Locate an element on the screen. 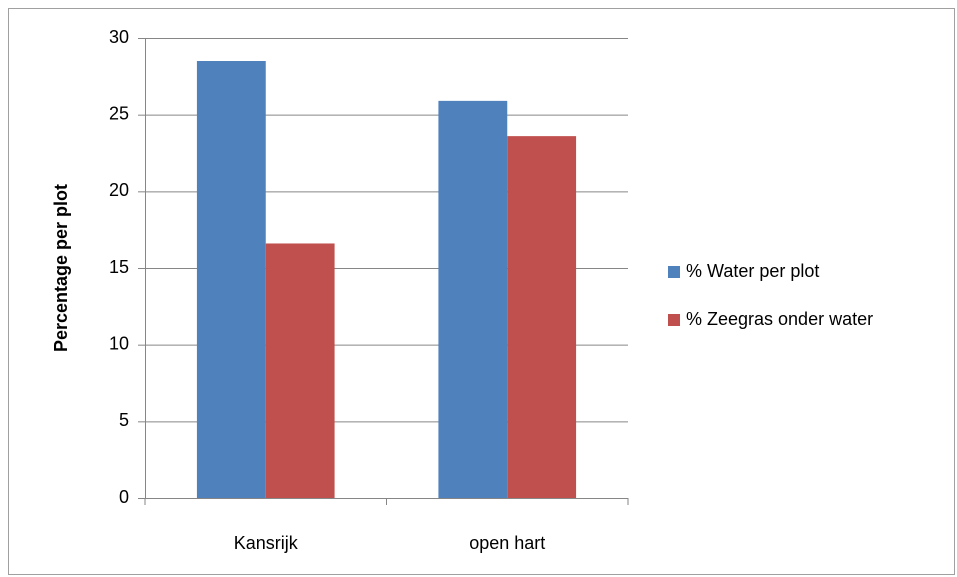 This screenshot has height=577, width=957. y-tick-label: 15 is located at coordinates (119, 267).